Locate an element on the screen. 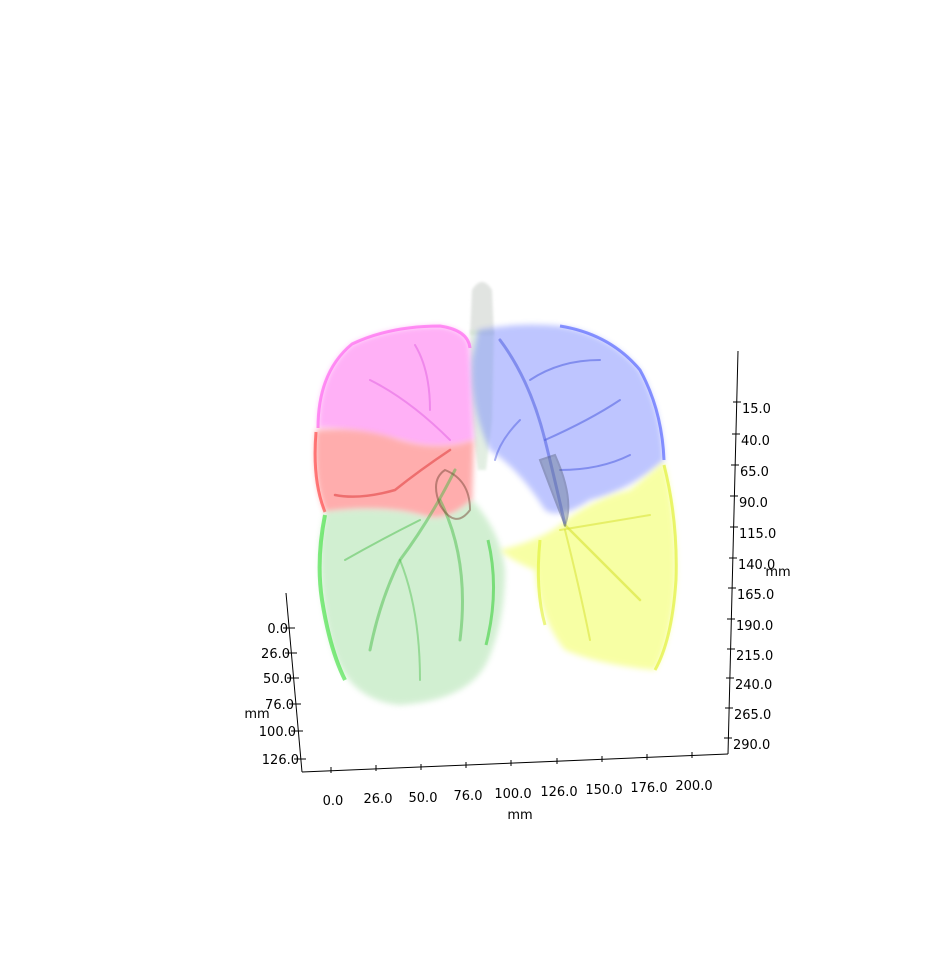 The height and width of the screenshot is (972, 952). x-axis-title: mm is located at coordinates (519, 815).